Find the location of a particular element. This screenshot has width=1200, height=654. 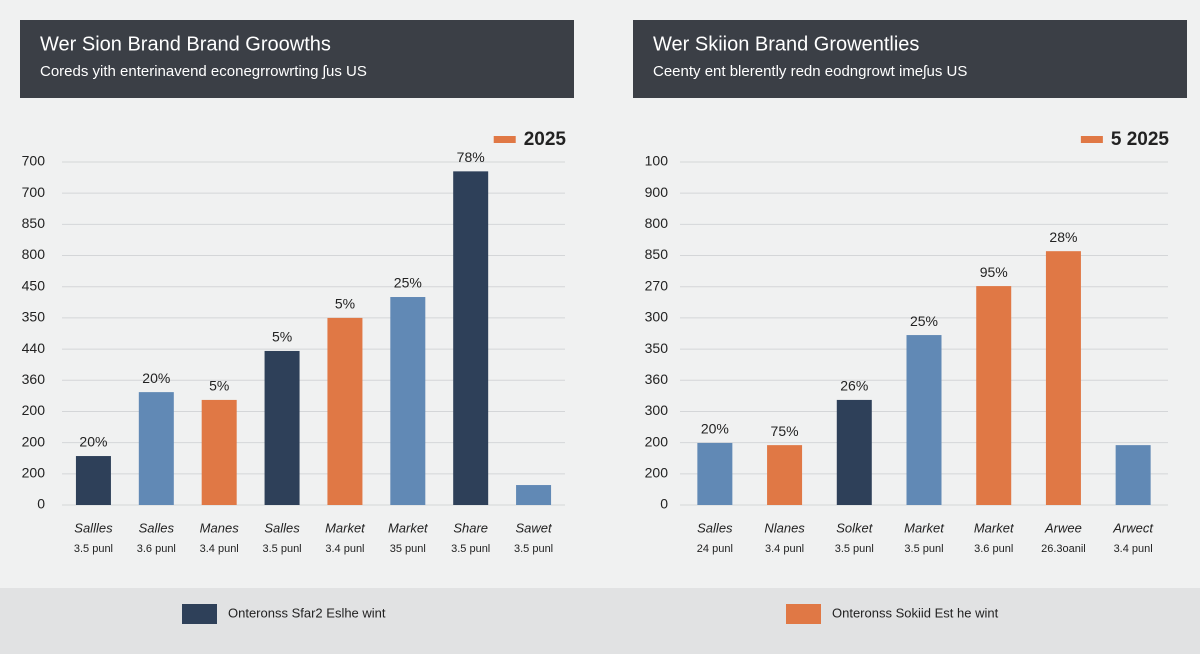

x-tick-label: Share is located at coordinates (470, 527).